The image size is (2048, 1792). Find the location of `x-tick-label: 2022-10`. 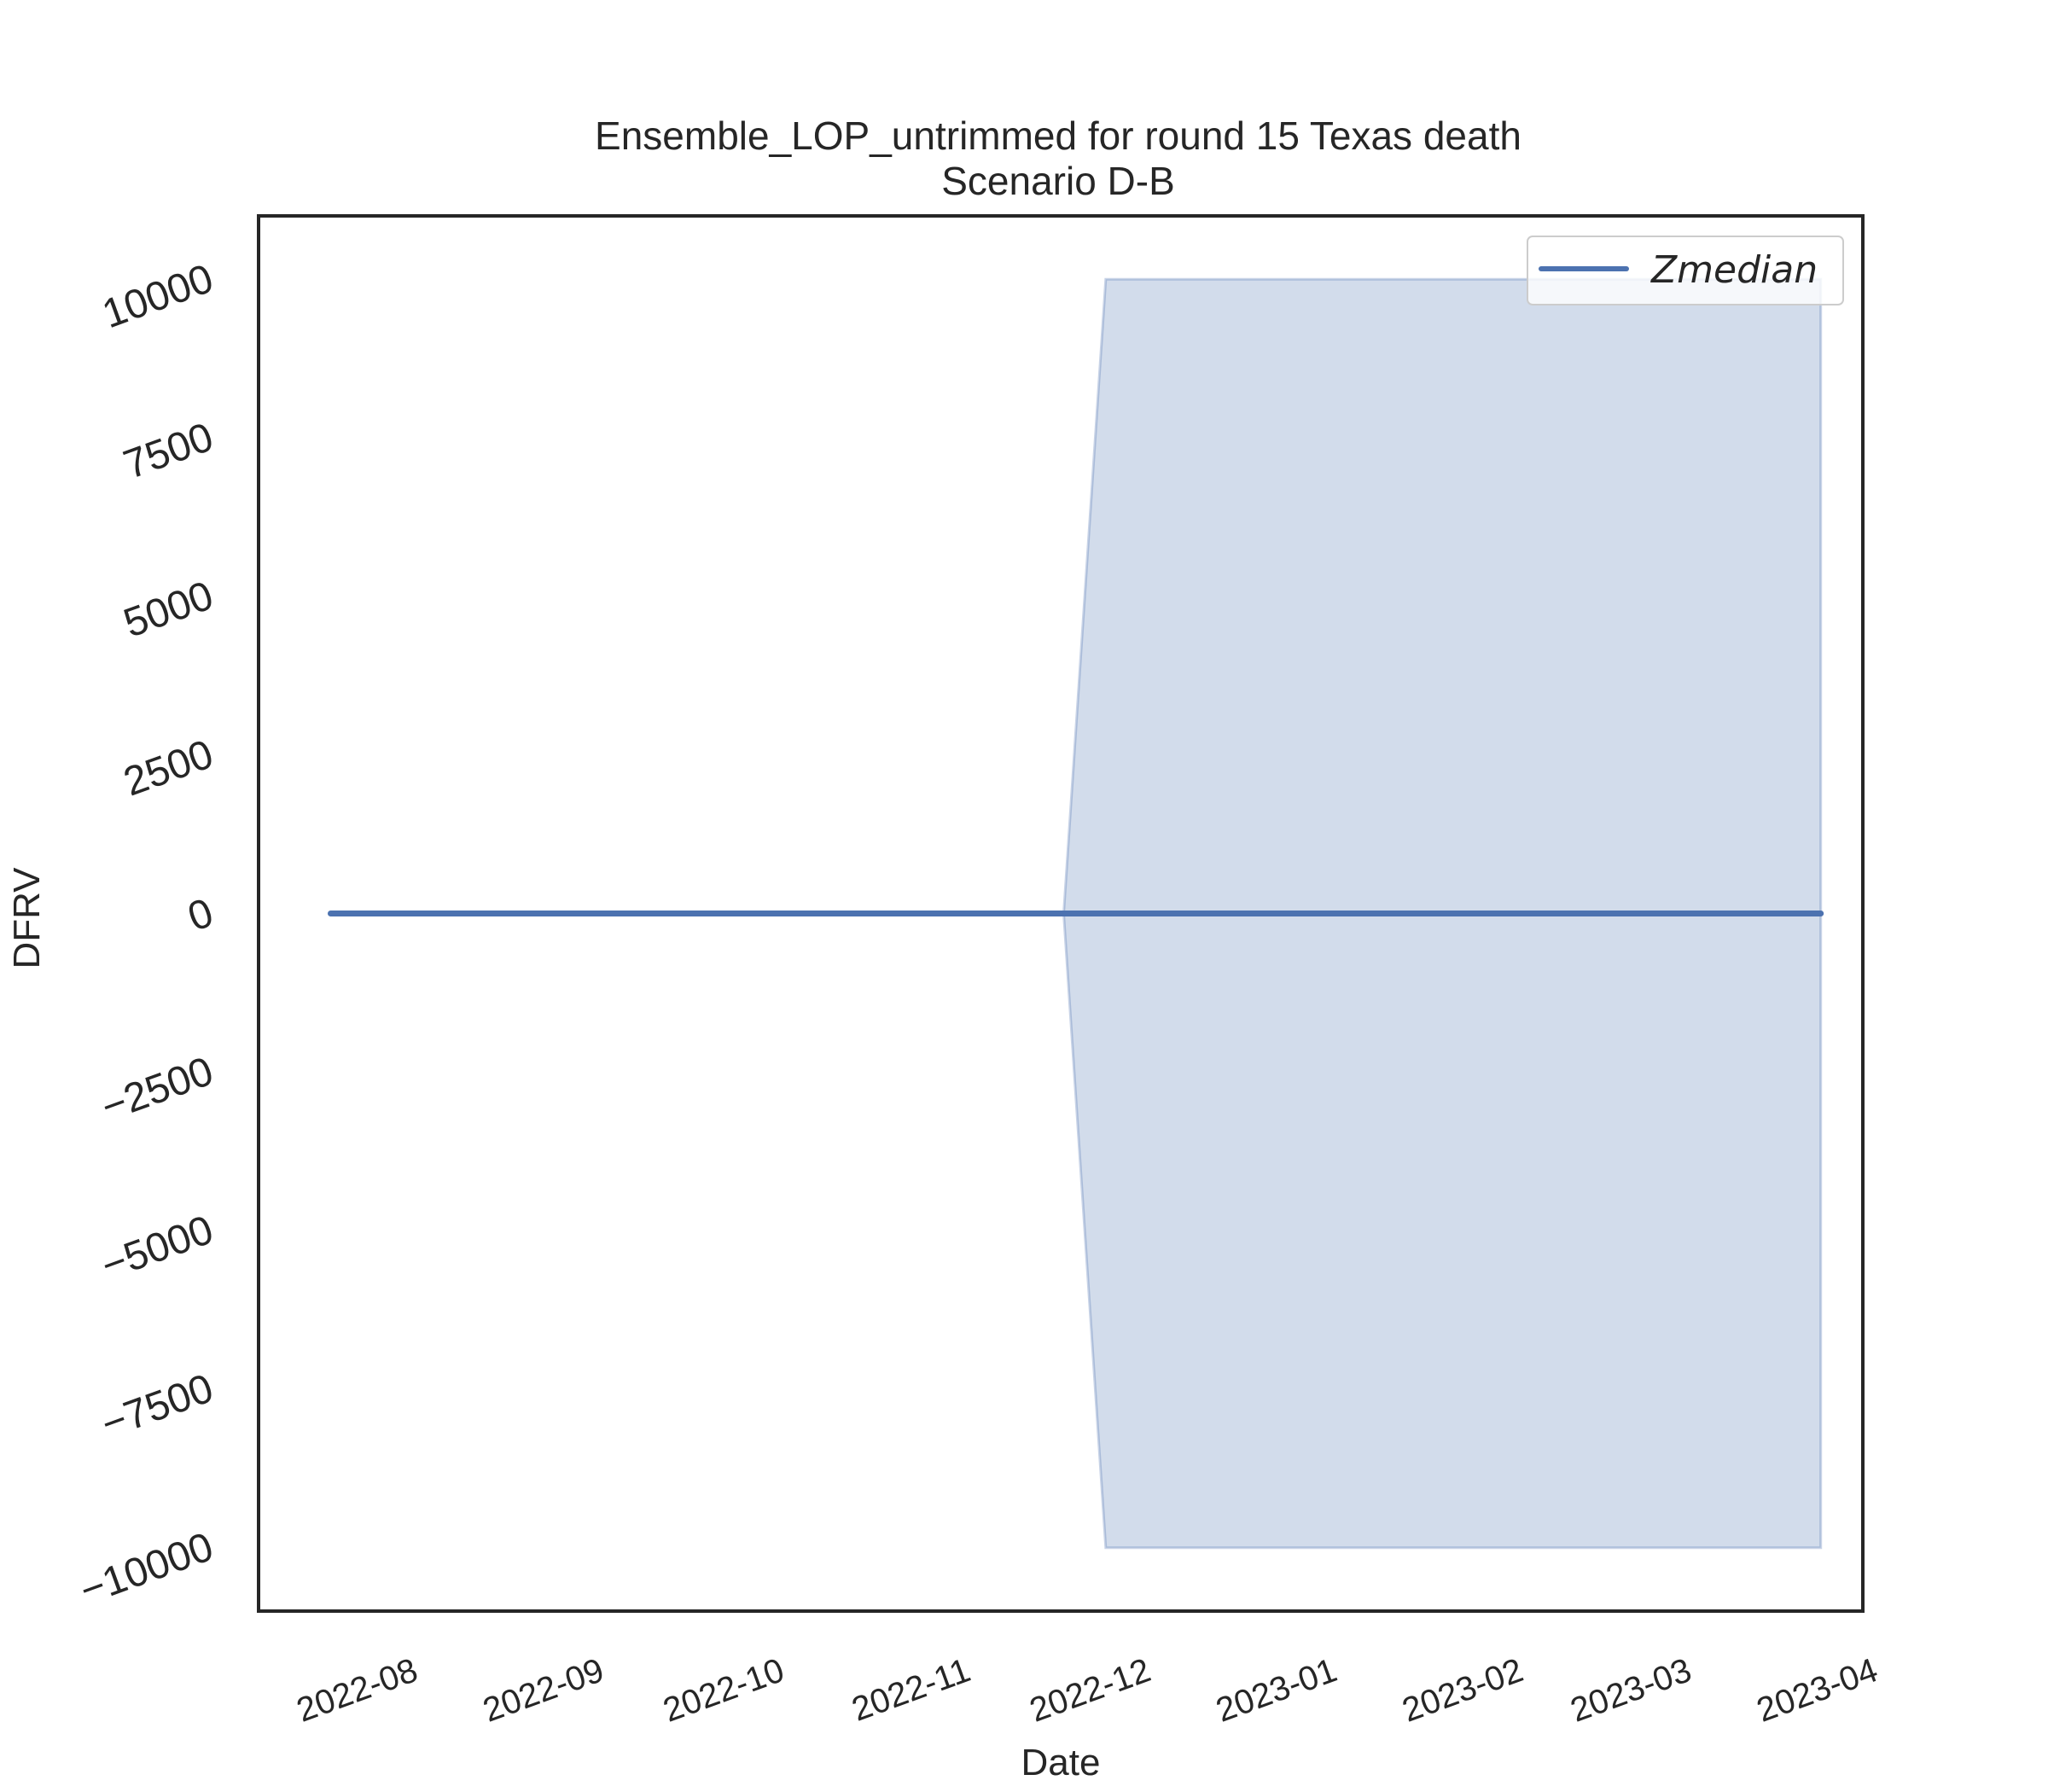

x-tick-label: 2022-10 is located at coordinates (724, 1690).